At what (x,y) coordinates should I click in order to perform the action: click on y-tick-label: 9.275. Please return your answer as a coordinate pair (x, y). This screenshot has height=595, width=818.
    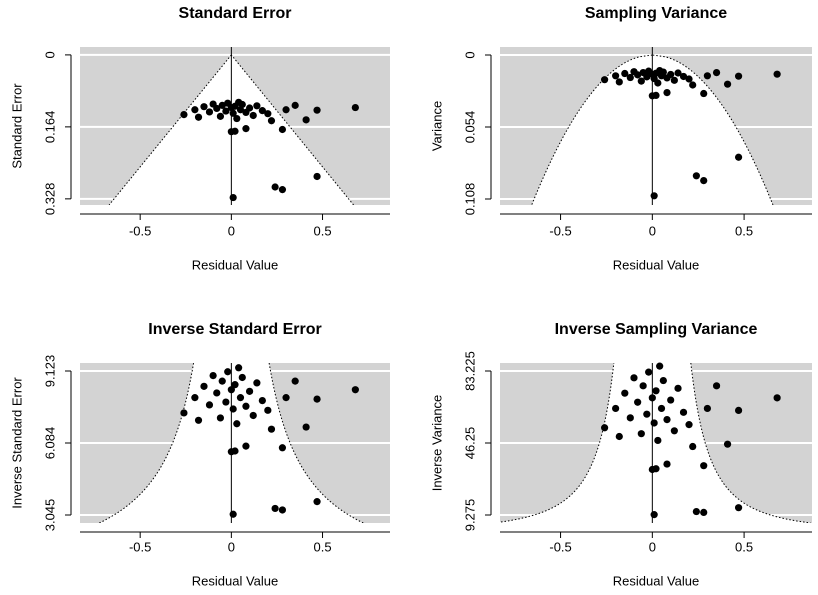
    Looking at the image, I should click on (469, 515).